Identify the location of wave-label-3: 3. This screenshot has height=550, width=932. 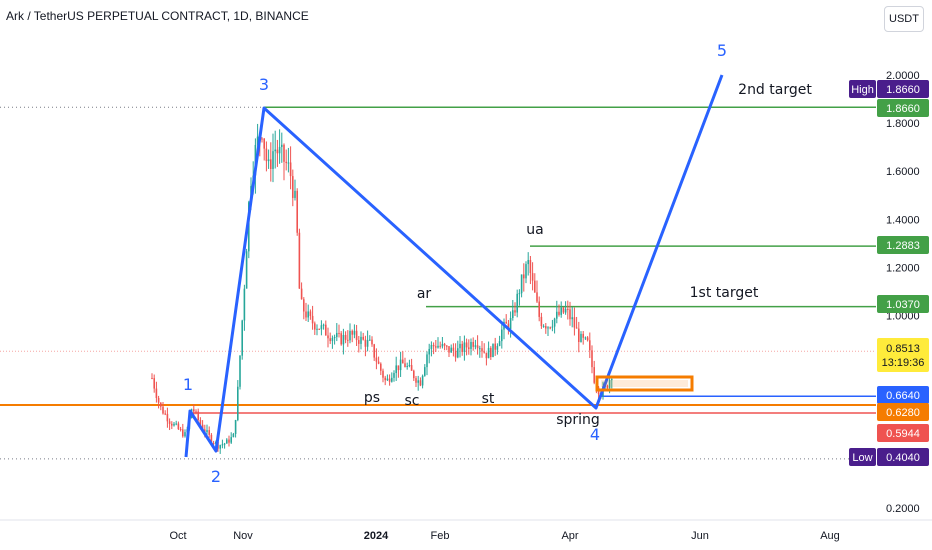
(264, 84).